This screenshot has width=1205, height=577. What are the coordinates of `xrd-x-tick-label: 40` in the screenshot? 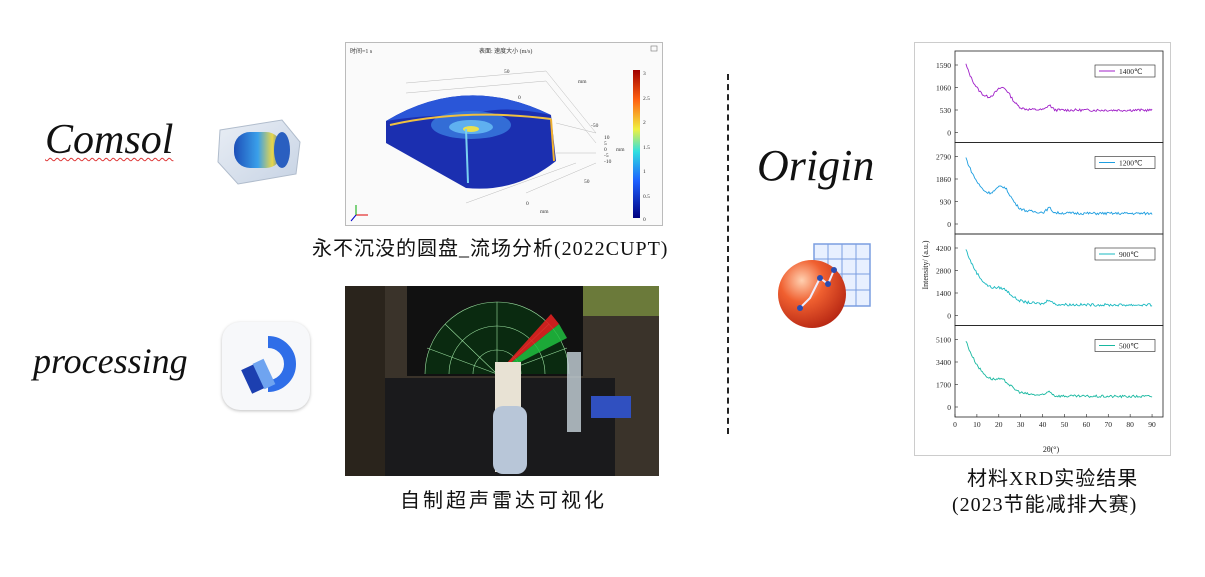 It's located at (1043, 424).